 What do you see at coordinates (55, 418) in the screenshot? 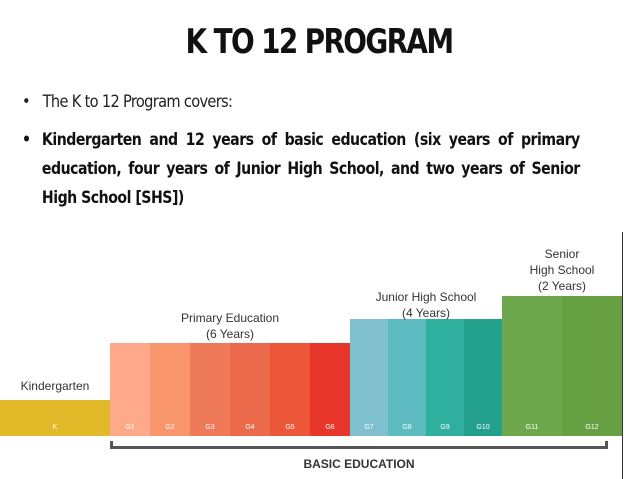
I see `grade-bar-k` at bounding box center [55, 418].